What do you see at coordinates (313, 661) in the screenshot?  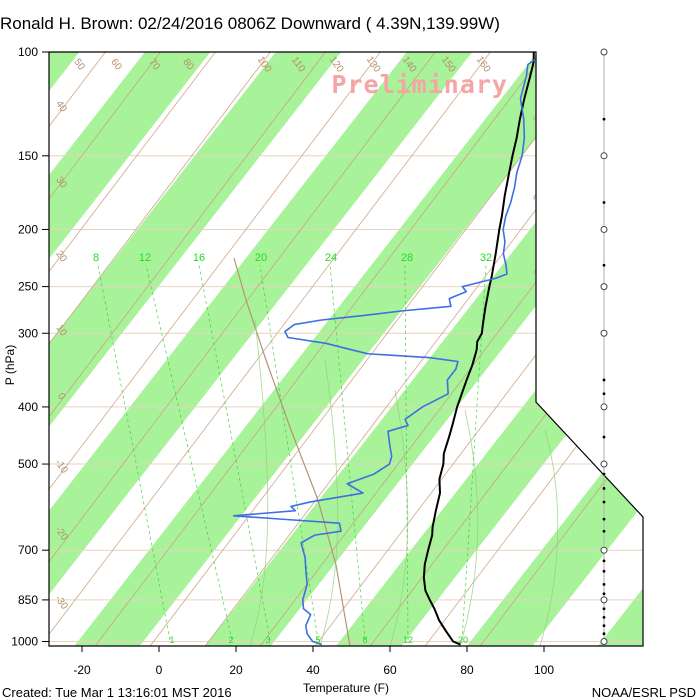 I see `x-axis: -20 0 20 40 60 80 100` at bounding box center [313, 661].